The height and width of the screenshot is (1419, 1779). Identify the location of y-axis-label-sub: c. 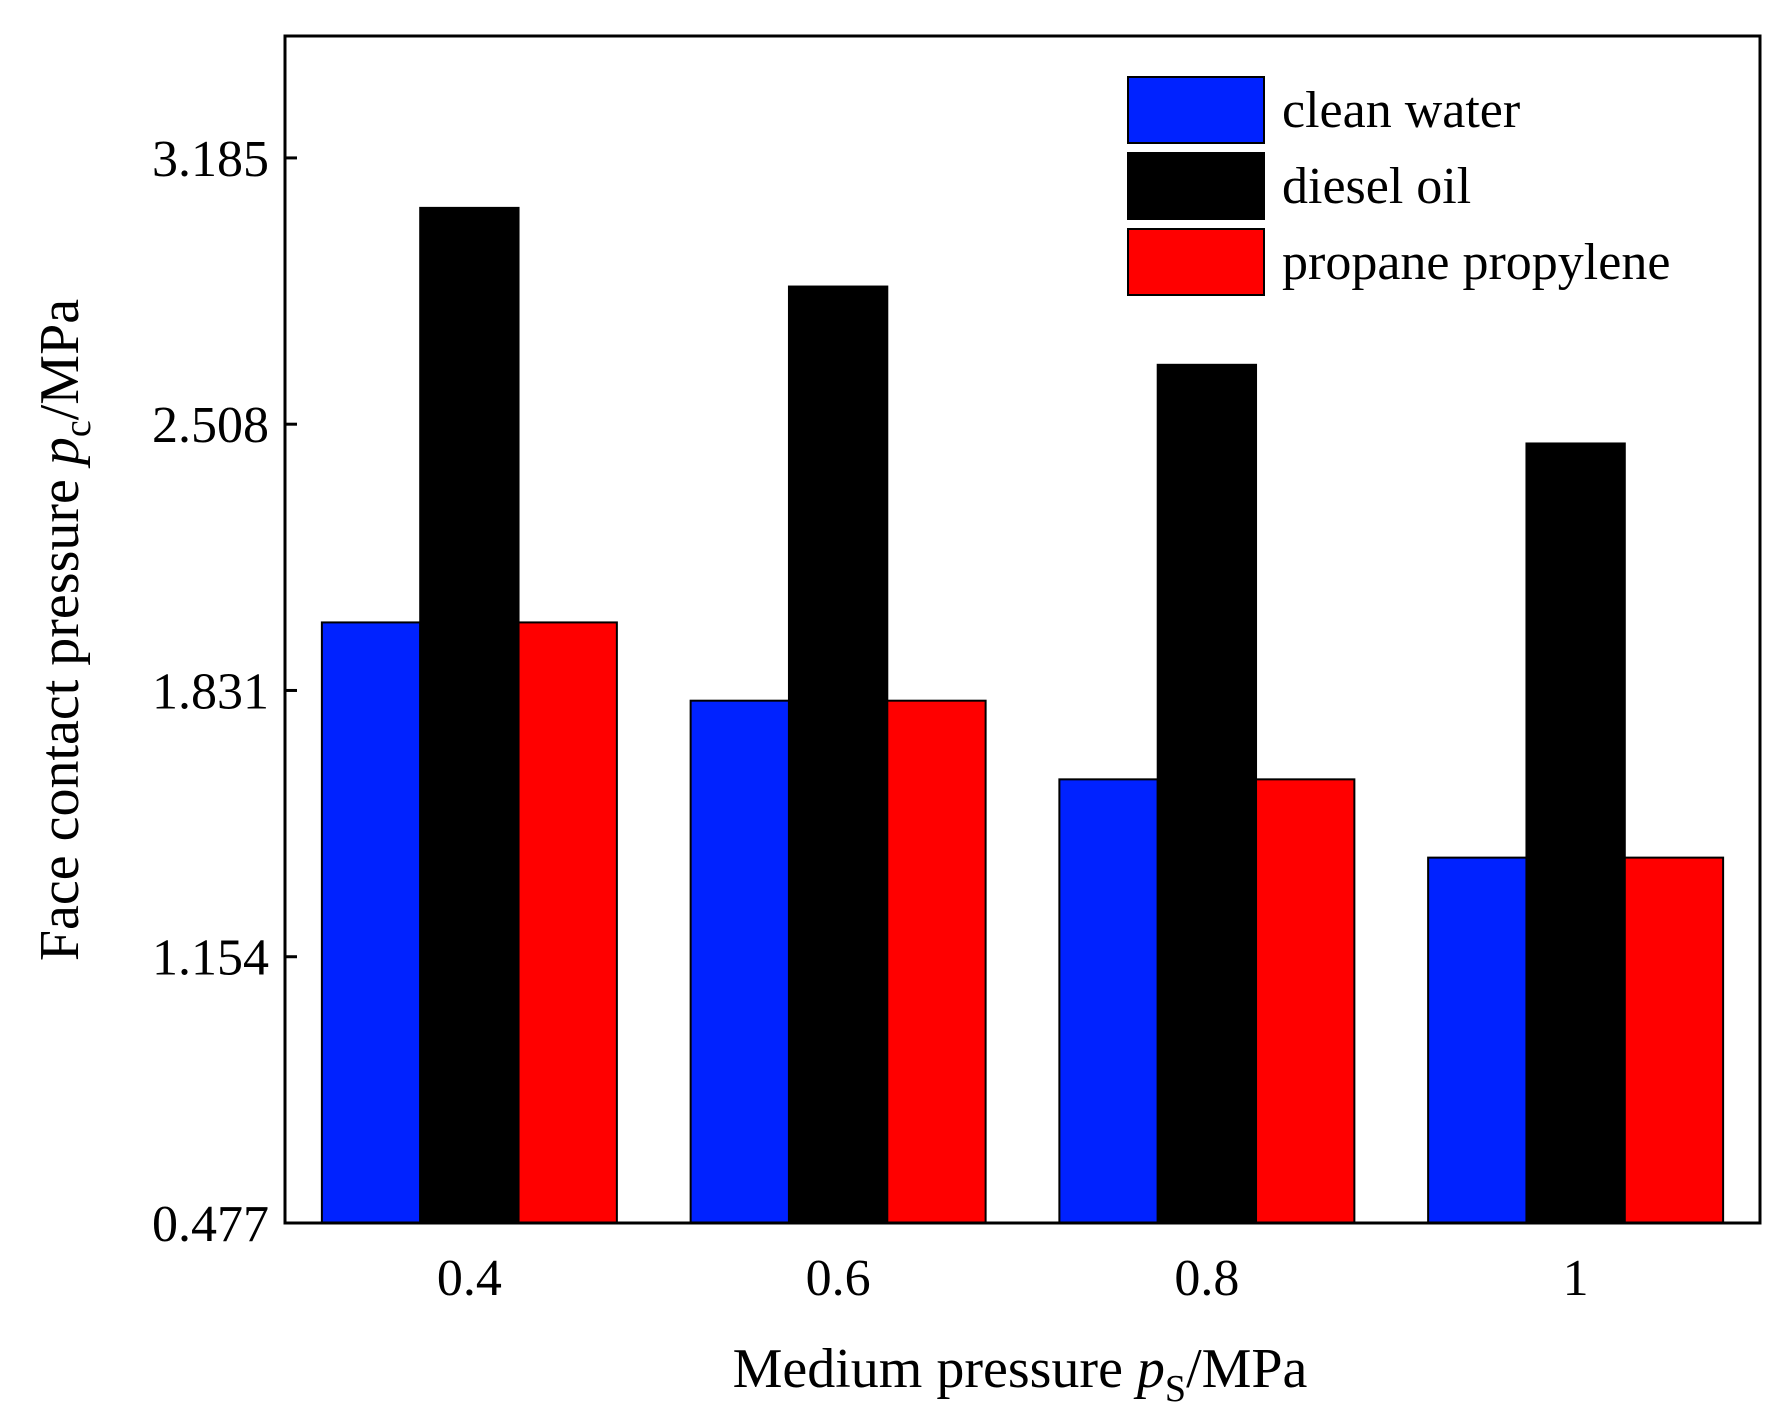
(78, 428).